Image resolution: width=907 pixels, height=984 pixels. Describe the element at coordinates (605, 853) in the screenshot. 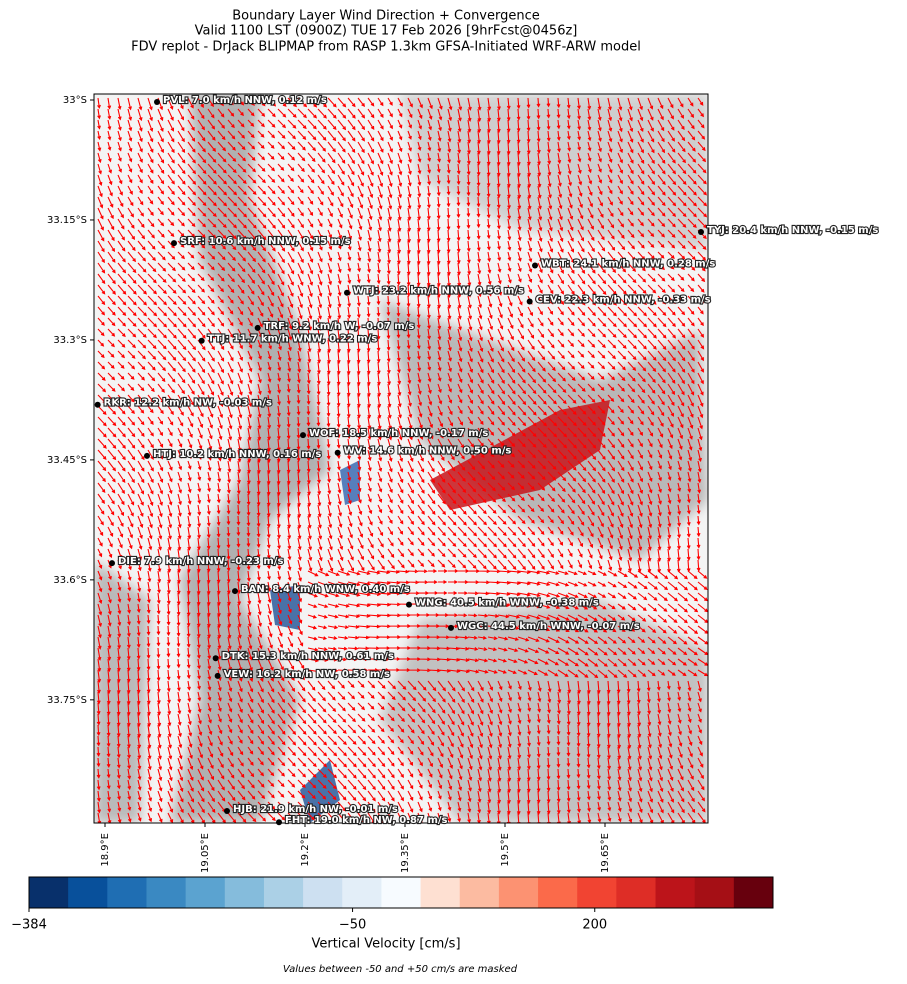

I see `x-tick-label: 19.65°E` at that location.